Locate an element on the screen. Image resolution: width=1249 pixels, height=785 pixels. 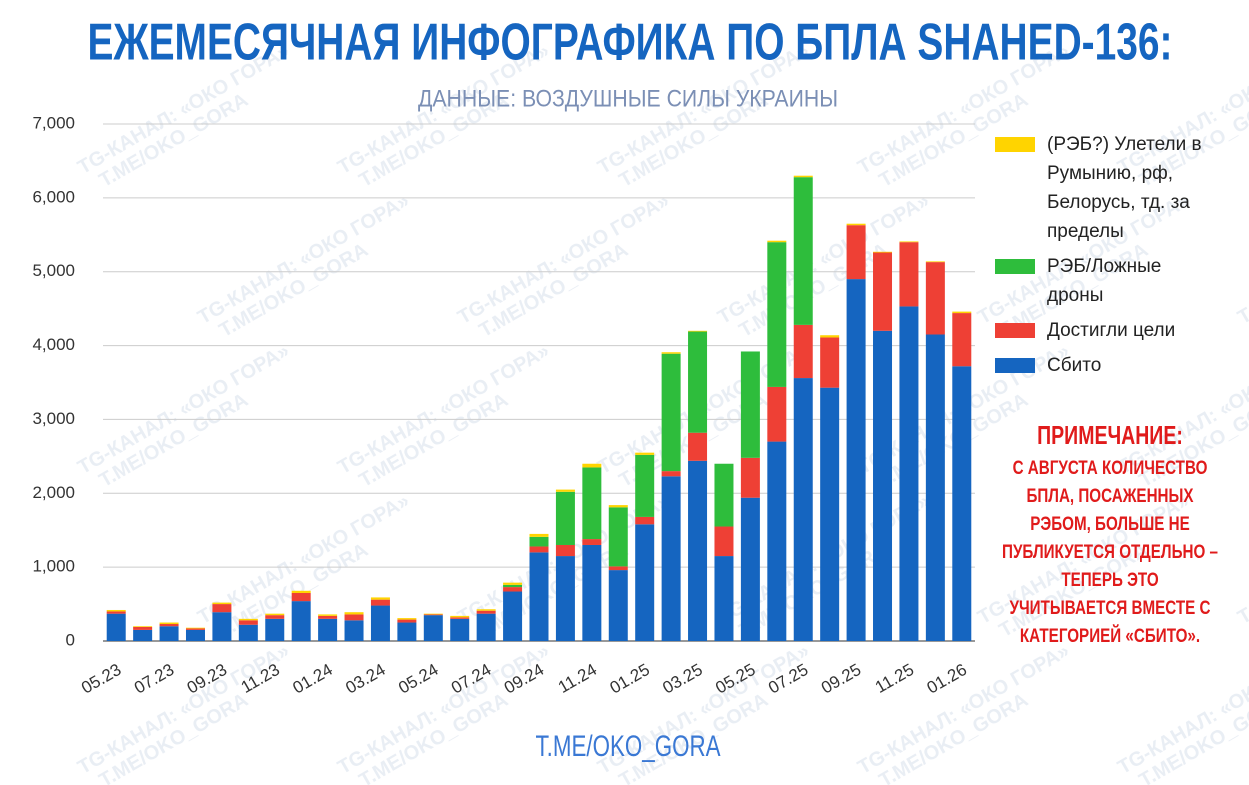
x-tick-label: 09.25 is located at coordinates (841, 679).